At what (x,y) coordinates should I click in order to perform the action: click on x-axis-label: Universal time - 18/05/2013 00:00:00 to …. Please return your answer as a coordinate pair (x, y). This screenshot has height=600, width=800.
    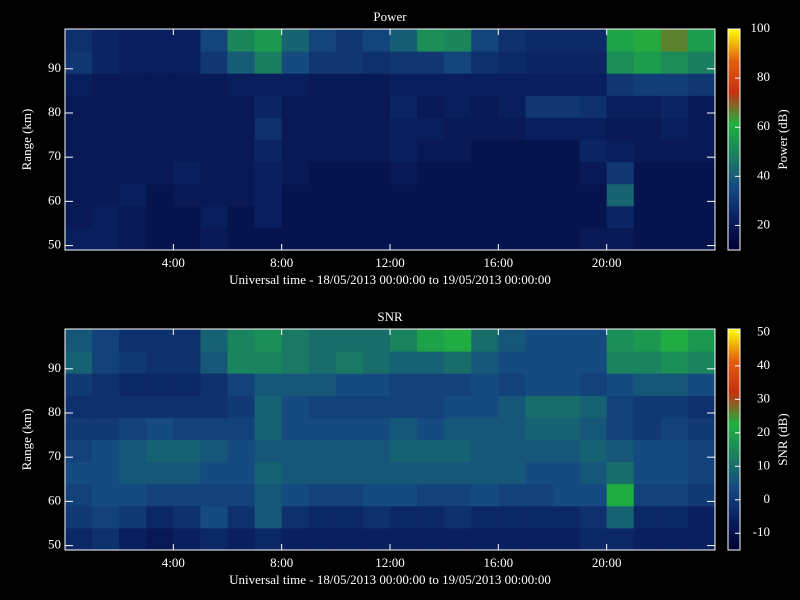
    Looking at the image, I should click on (390, 579).